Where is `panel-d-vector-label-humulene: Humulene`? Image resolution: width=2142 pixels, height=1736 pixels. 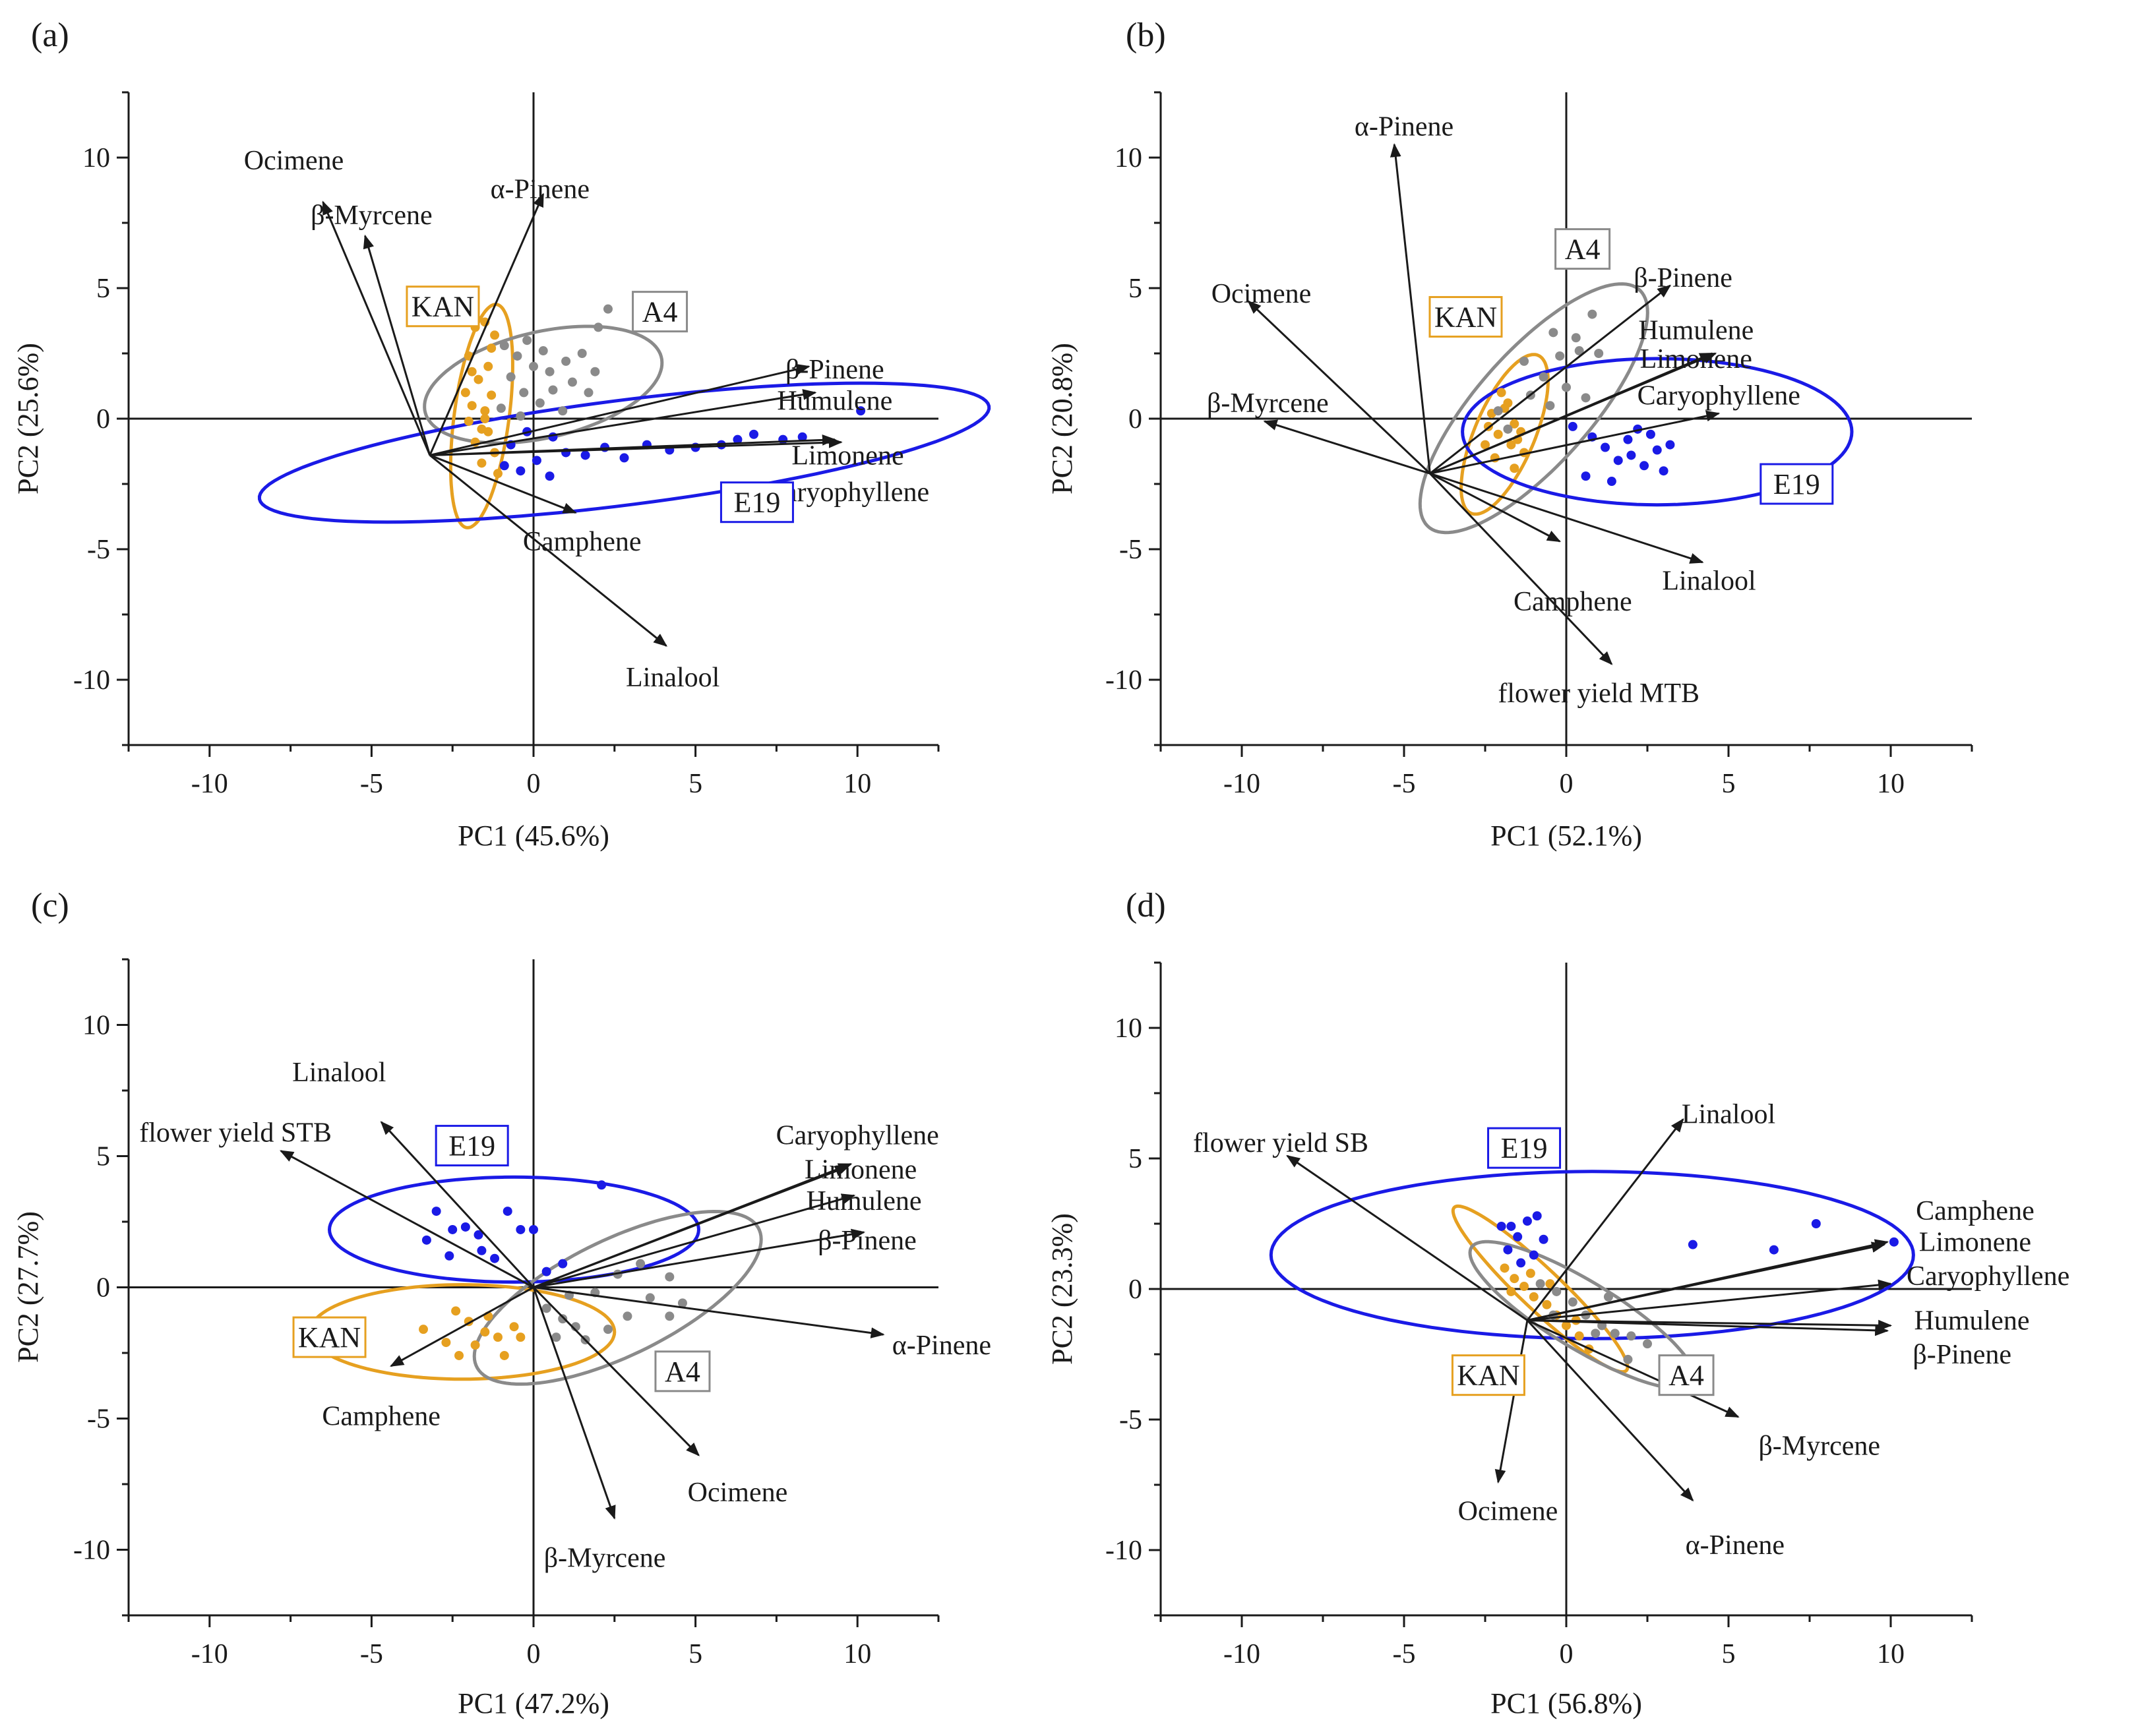 panel-d-vector-label-humulene: Humulene is located at coordinates (1972, 1321).